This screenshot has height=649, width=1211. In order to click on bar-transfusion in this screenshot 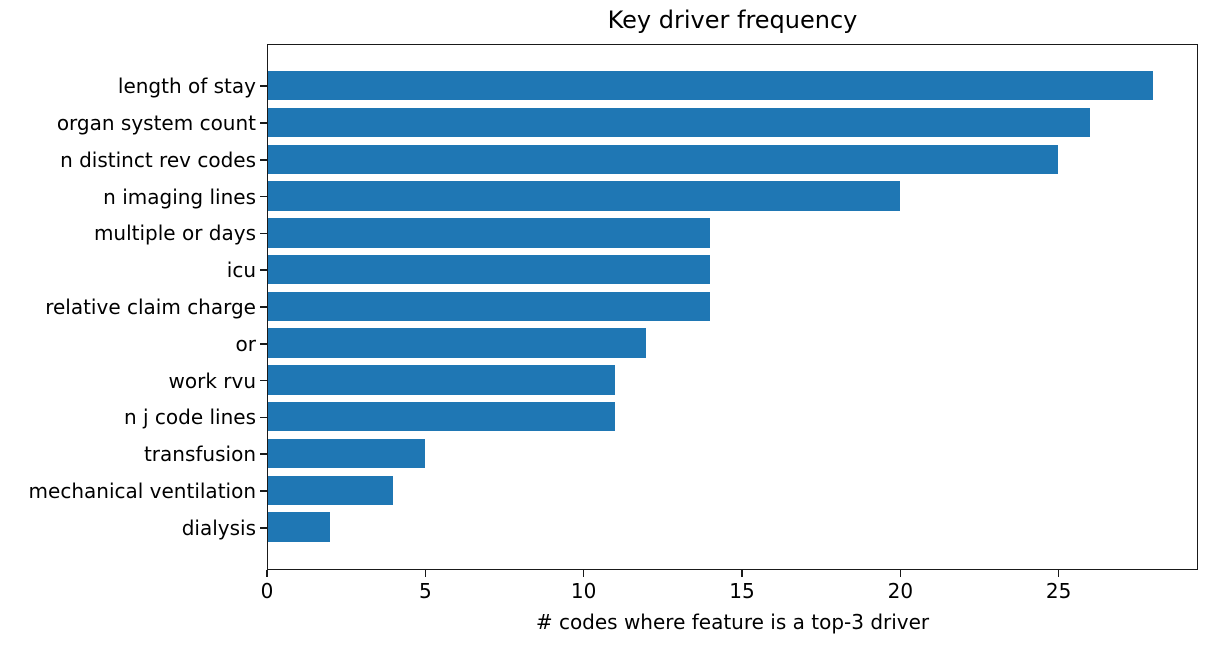, I will do `click(346, 453)`.